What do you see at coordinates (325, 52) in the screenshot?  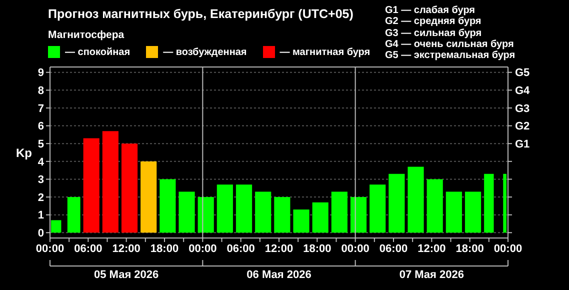 I see `legend-label: — магнитная буря` at bounding box center [325, 52].